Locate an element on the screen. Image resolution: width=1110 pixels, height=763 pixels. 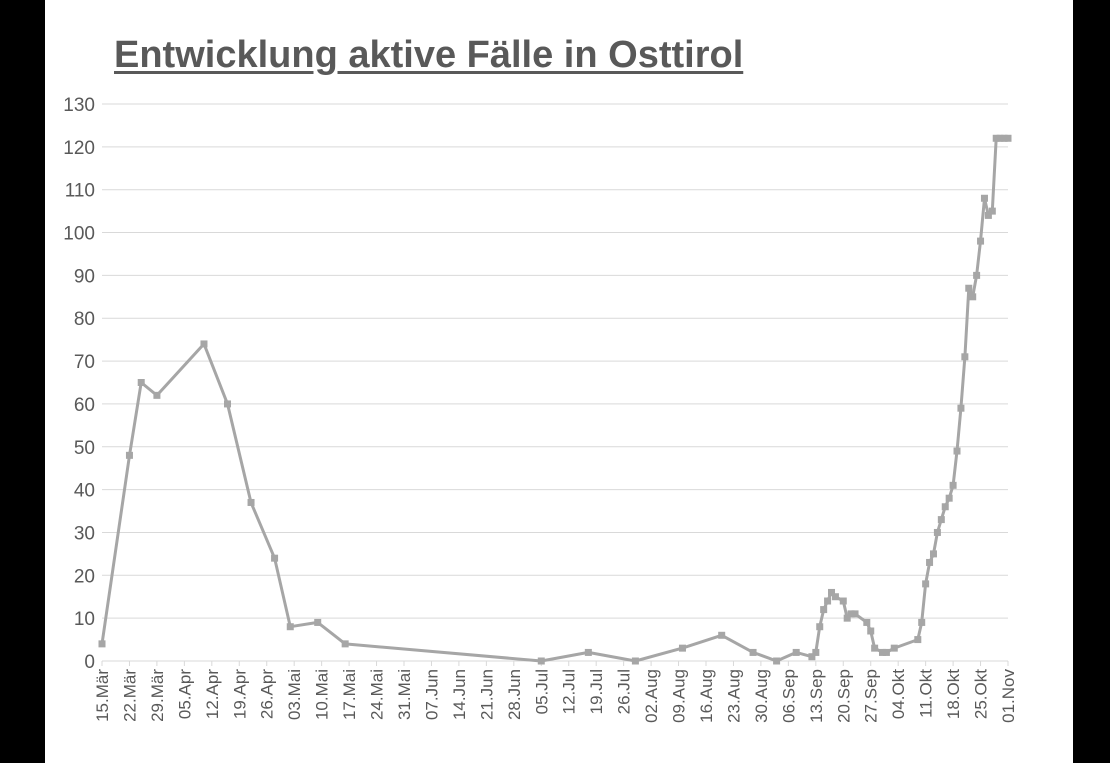
x-tick-label: 23.Aug is located at coordinates (733, 696).